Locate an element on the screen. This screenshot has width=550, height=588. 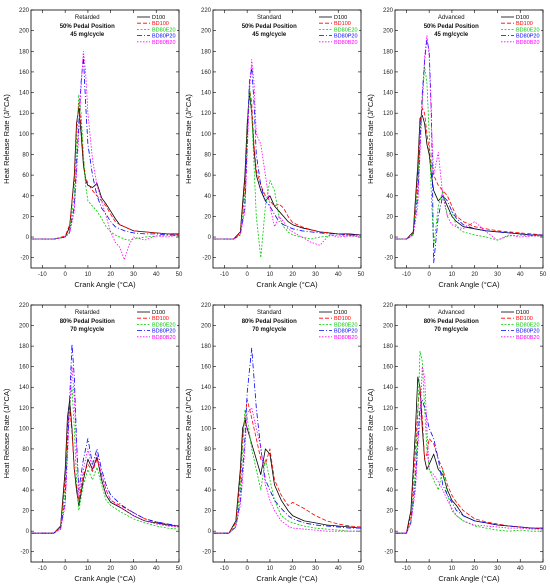
x-tick-label: 50 is located at coordinates (179, 275).